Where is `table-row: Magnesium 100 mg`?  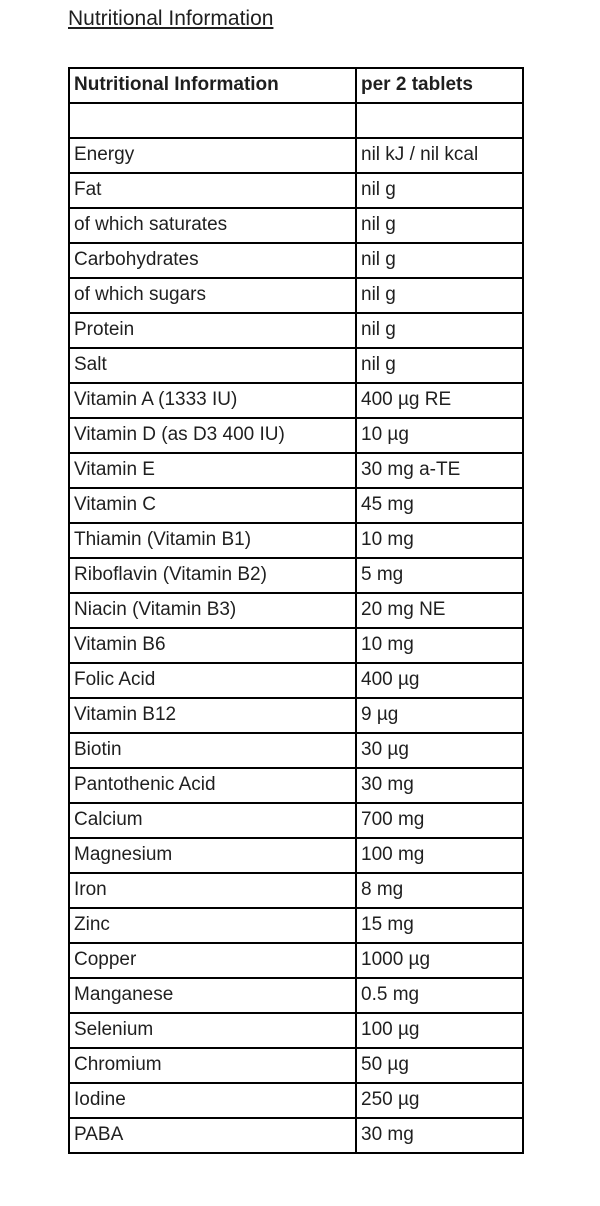 table-row: Magnesium 100 mg is located at coordinates (296, 855).